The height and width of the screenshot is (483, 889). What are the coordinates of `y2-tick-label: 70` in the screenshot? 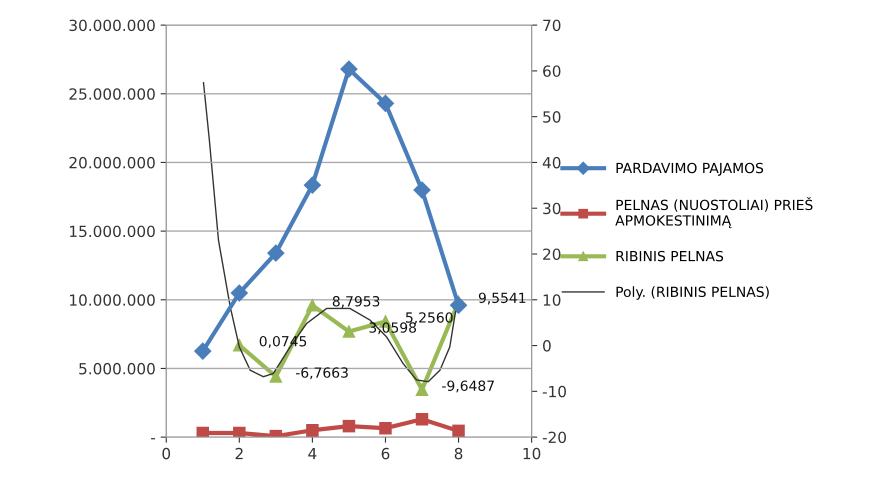 It's located at (551, 26).